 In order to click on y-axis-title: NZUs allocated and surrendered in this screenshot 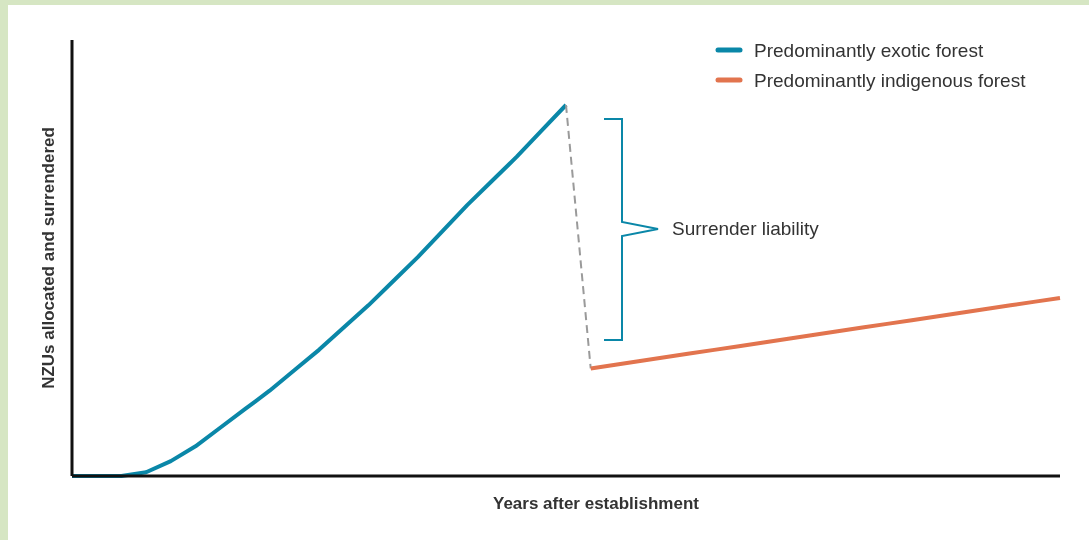, I will do `click(48, 258)`.